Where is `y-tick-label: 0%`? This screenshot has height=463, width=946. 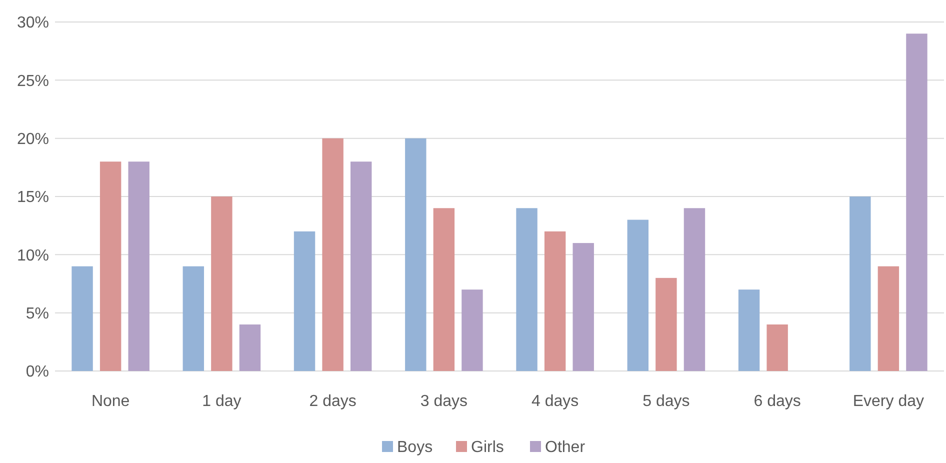
y-tick-label: 0% is located at coordinates (37, 372).